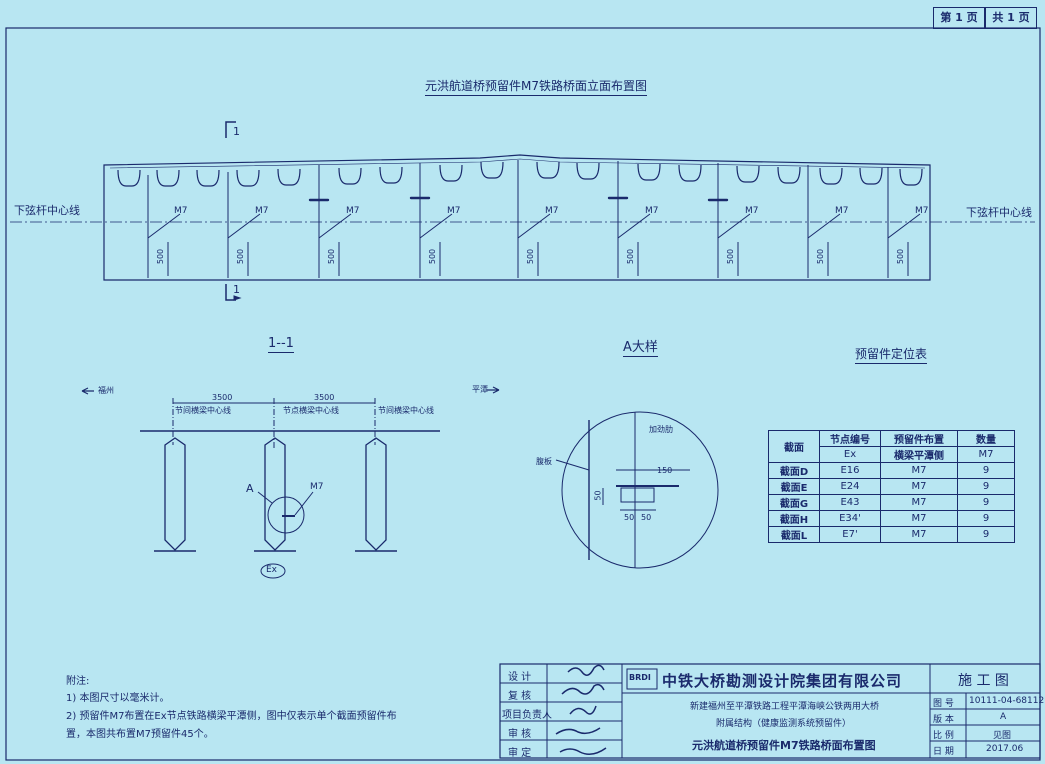  I want to click on field-value: 10111-04-68112, so click(1007, 701).